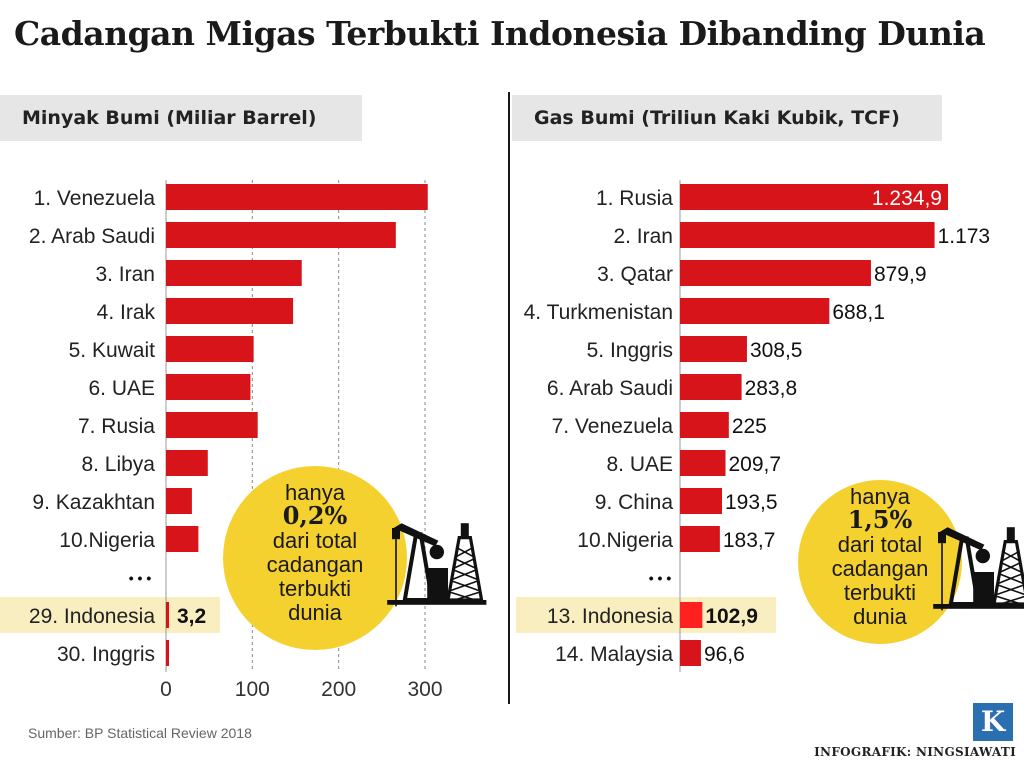 The height and width of the screenshot is (770, 1024). Describe the element at coordinates (424, 689) in the screenshot. I see `x-tick-label: 300` at that location.